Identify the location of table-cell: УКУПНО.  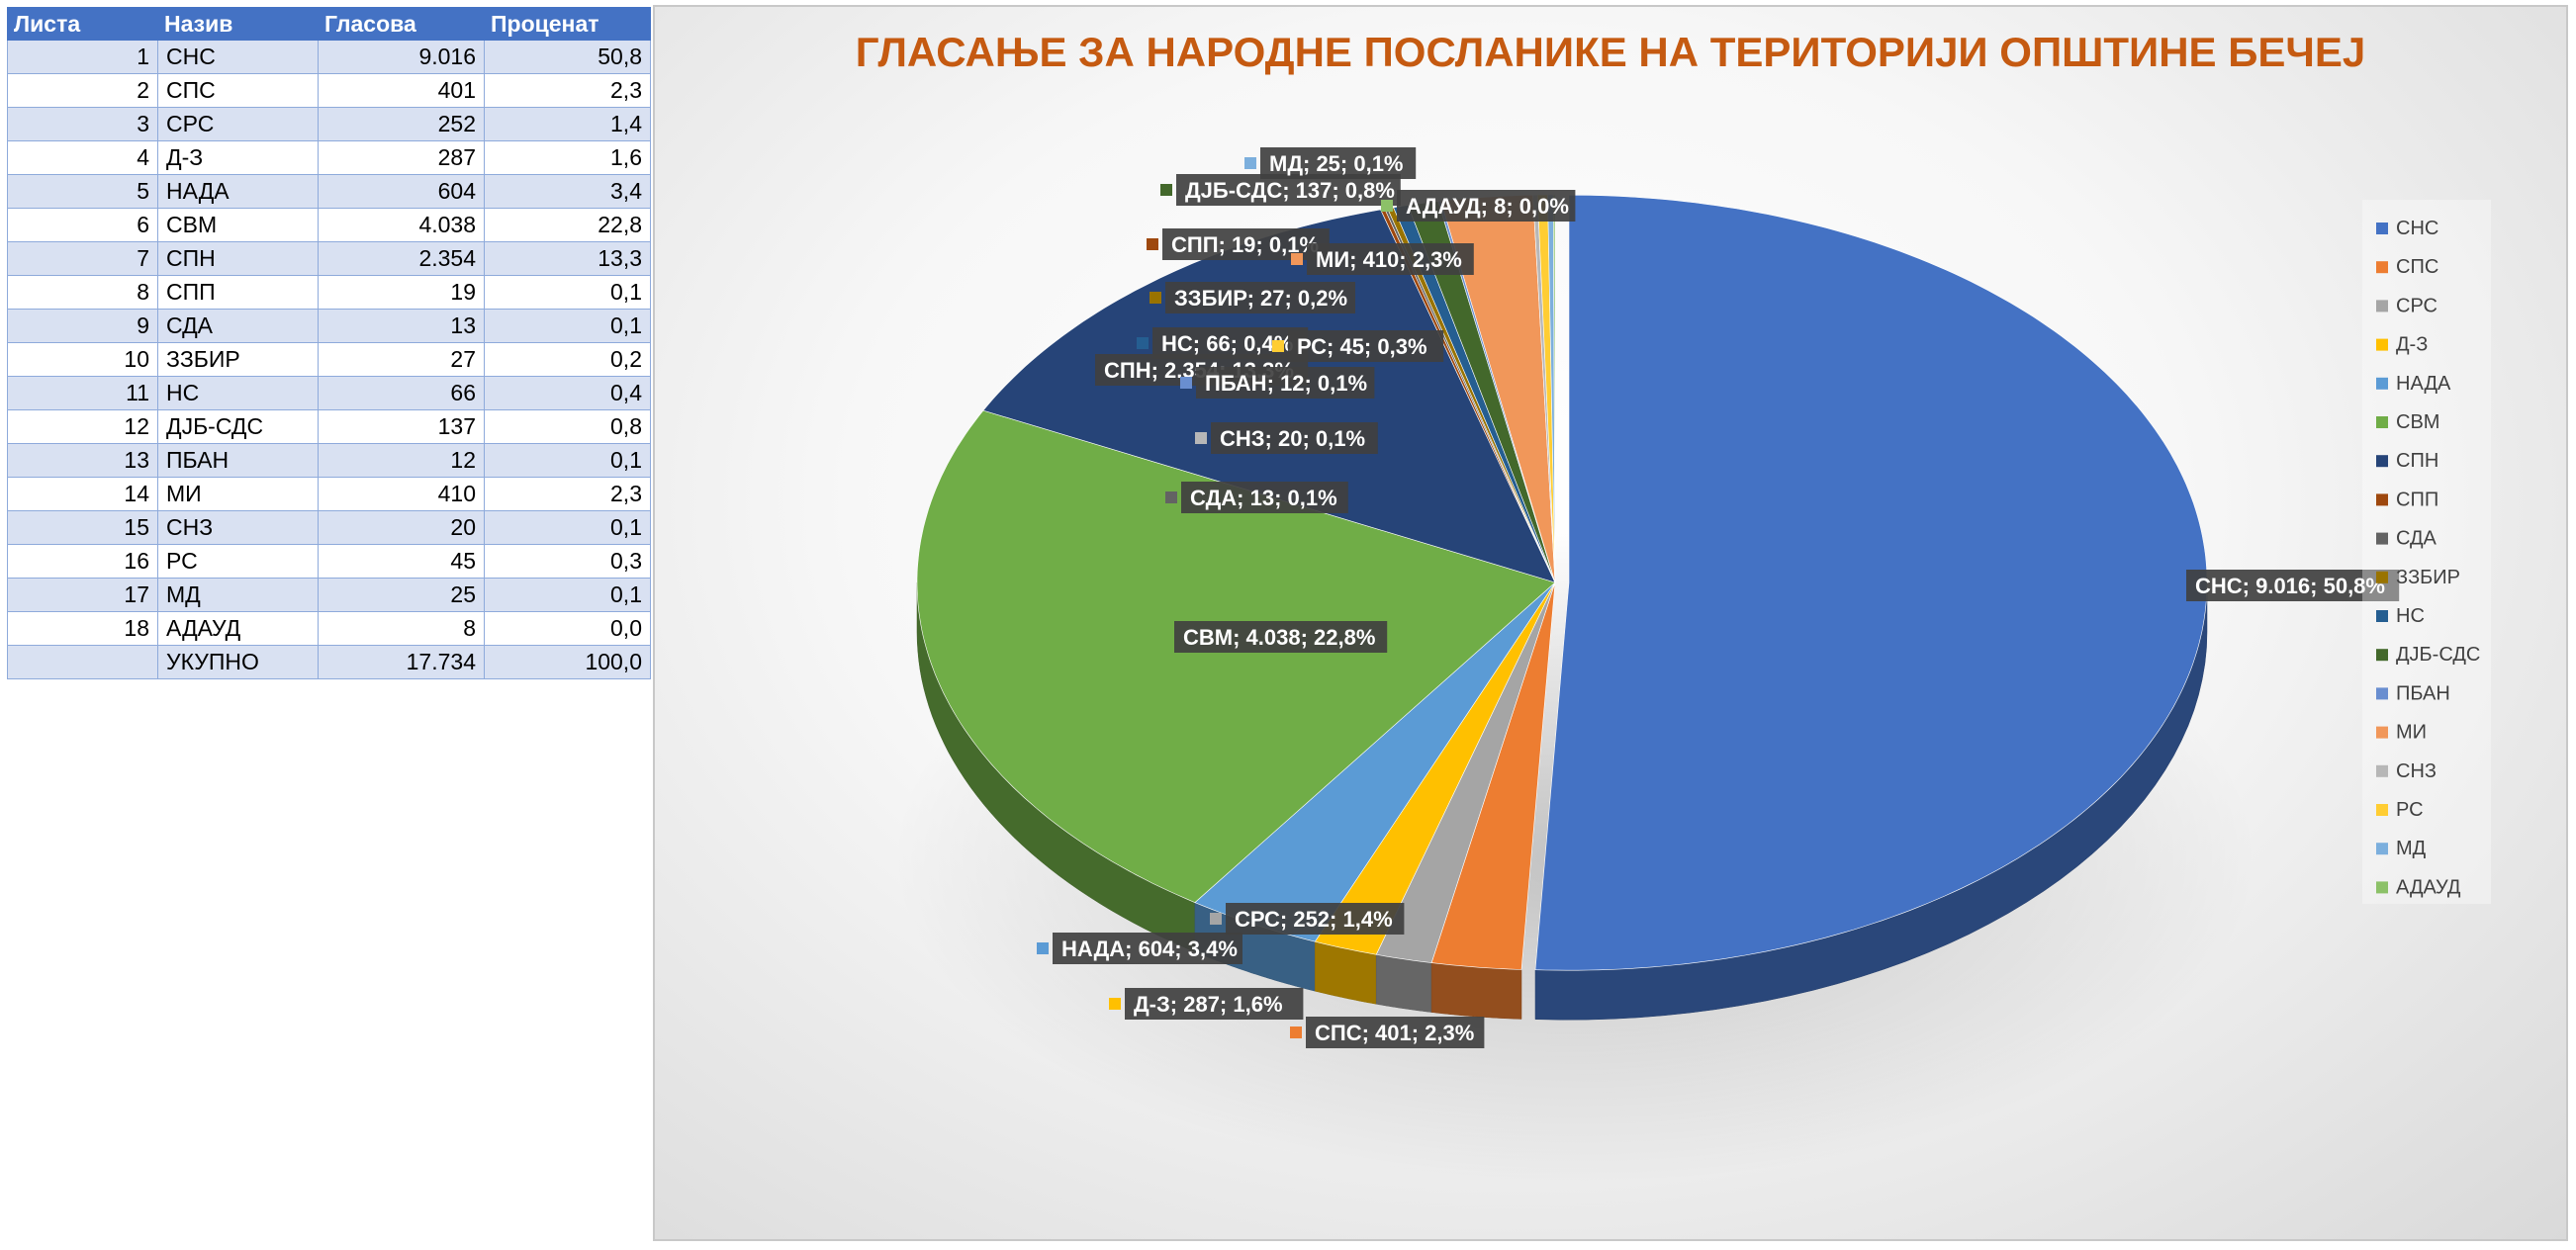
(238, 662).